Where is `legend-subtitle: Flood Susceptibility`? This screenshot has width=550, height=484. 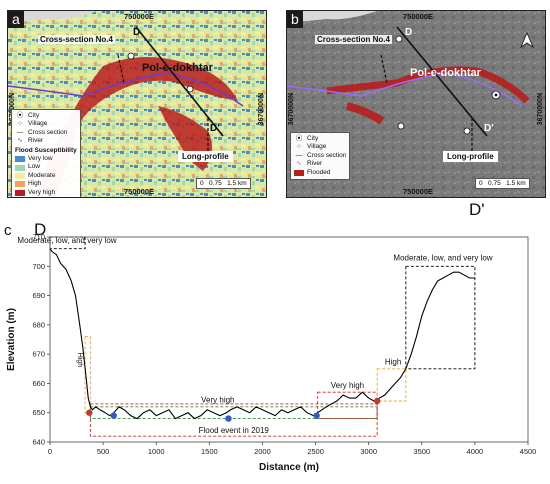 legend-subtitle: Flood Susceptibility is located at coordinates (46, 150).